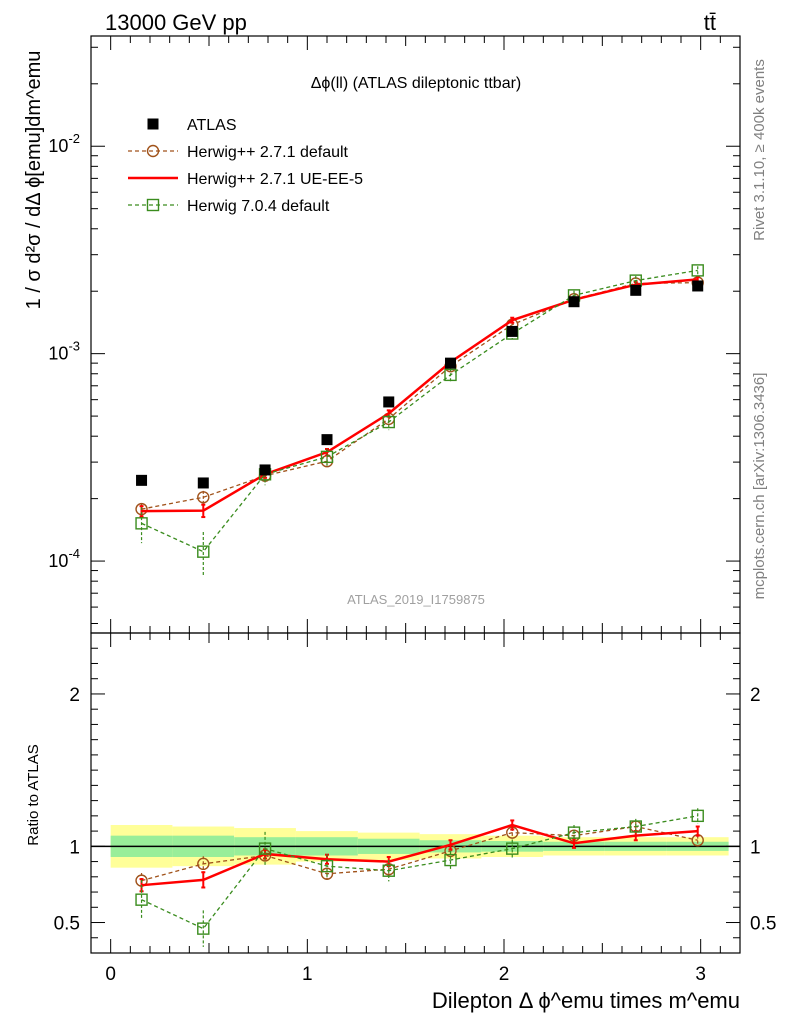  I want to click on legend-item: Herwig++ 2.7.1 default, so click(238, 152).